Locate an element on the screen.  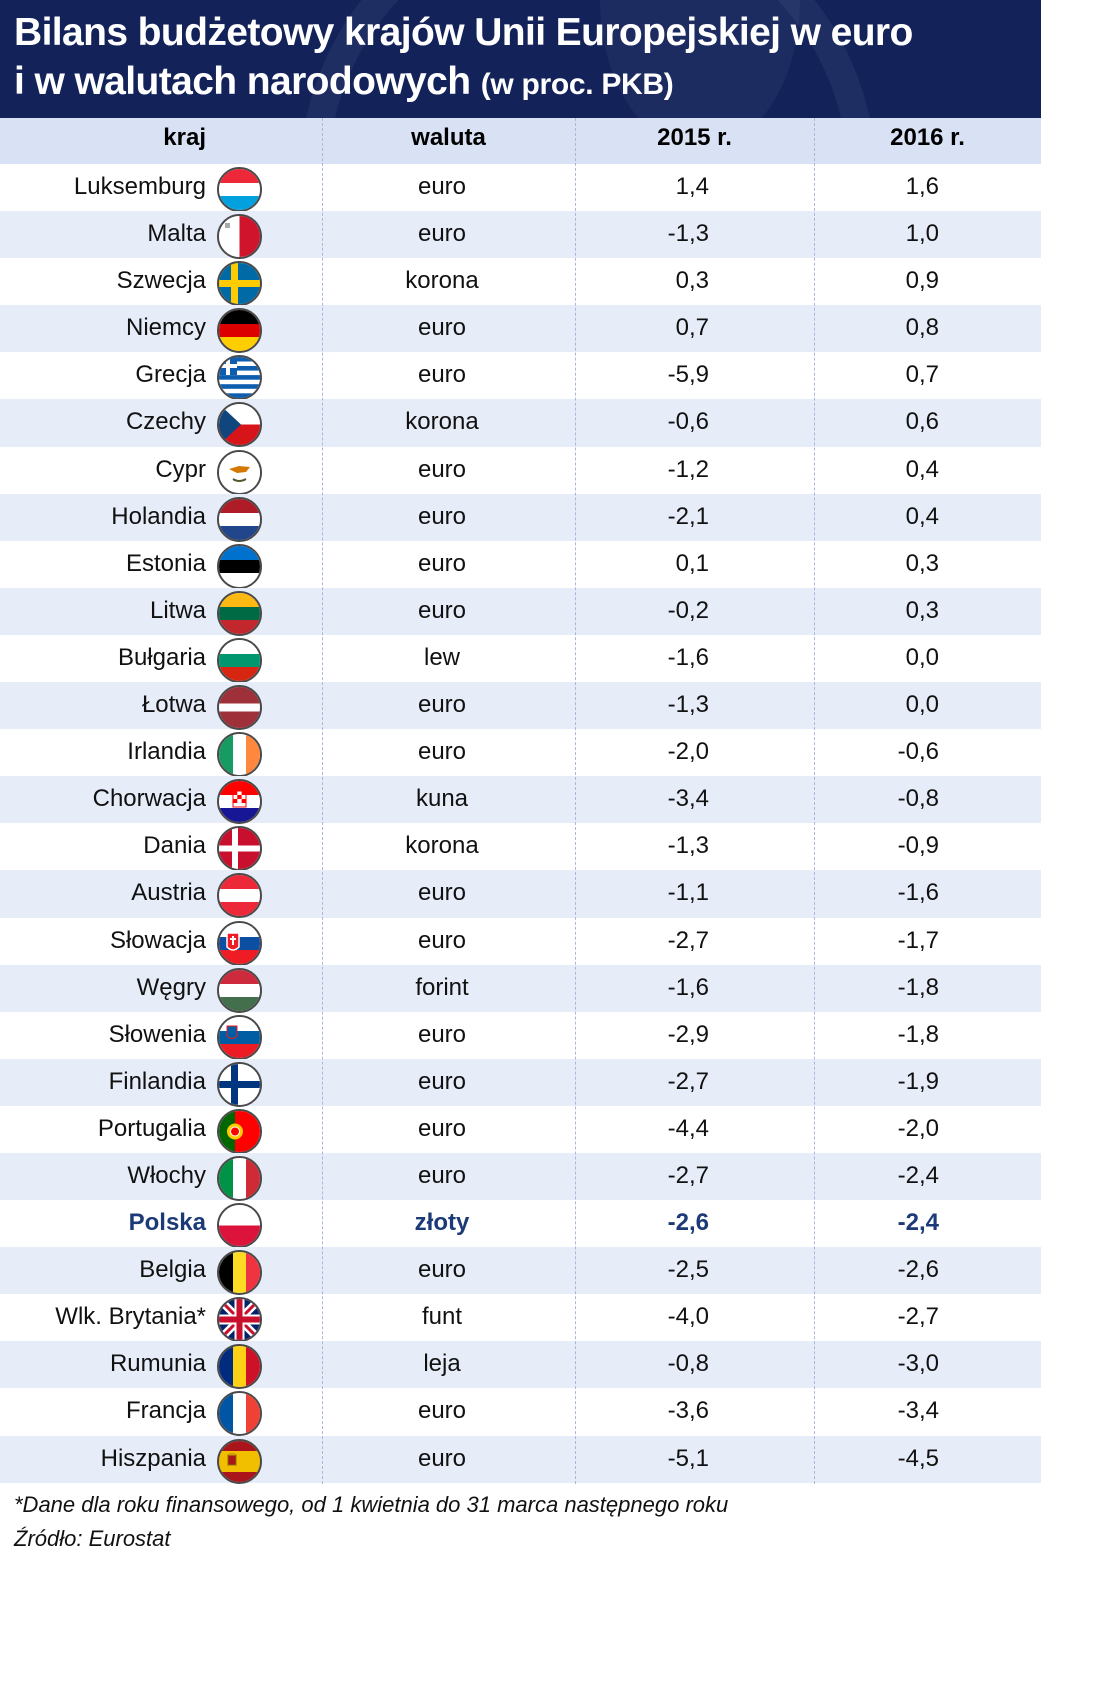
ireland-flag-icon is located at coordinates (239, 755).